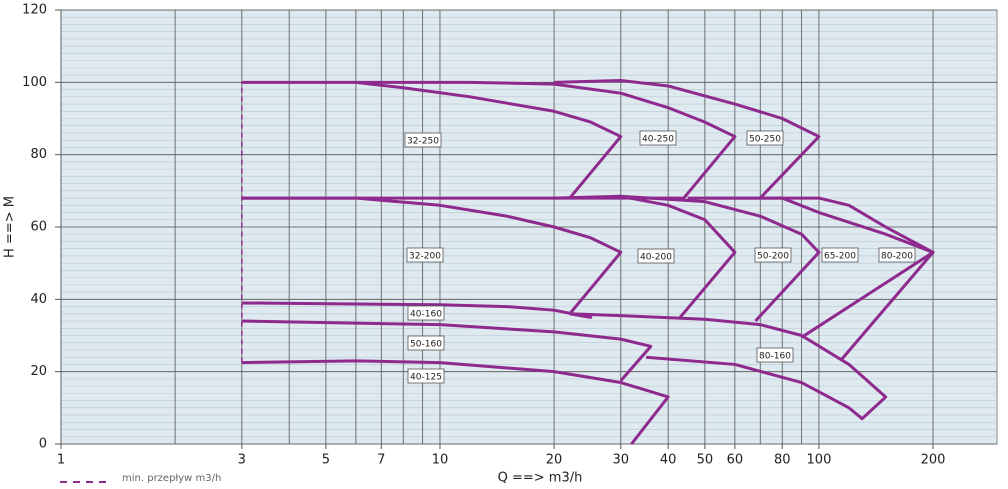  I want to click on y-tick-label: 0, so click(43, 444).